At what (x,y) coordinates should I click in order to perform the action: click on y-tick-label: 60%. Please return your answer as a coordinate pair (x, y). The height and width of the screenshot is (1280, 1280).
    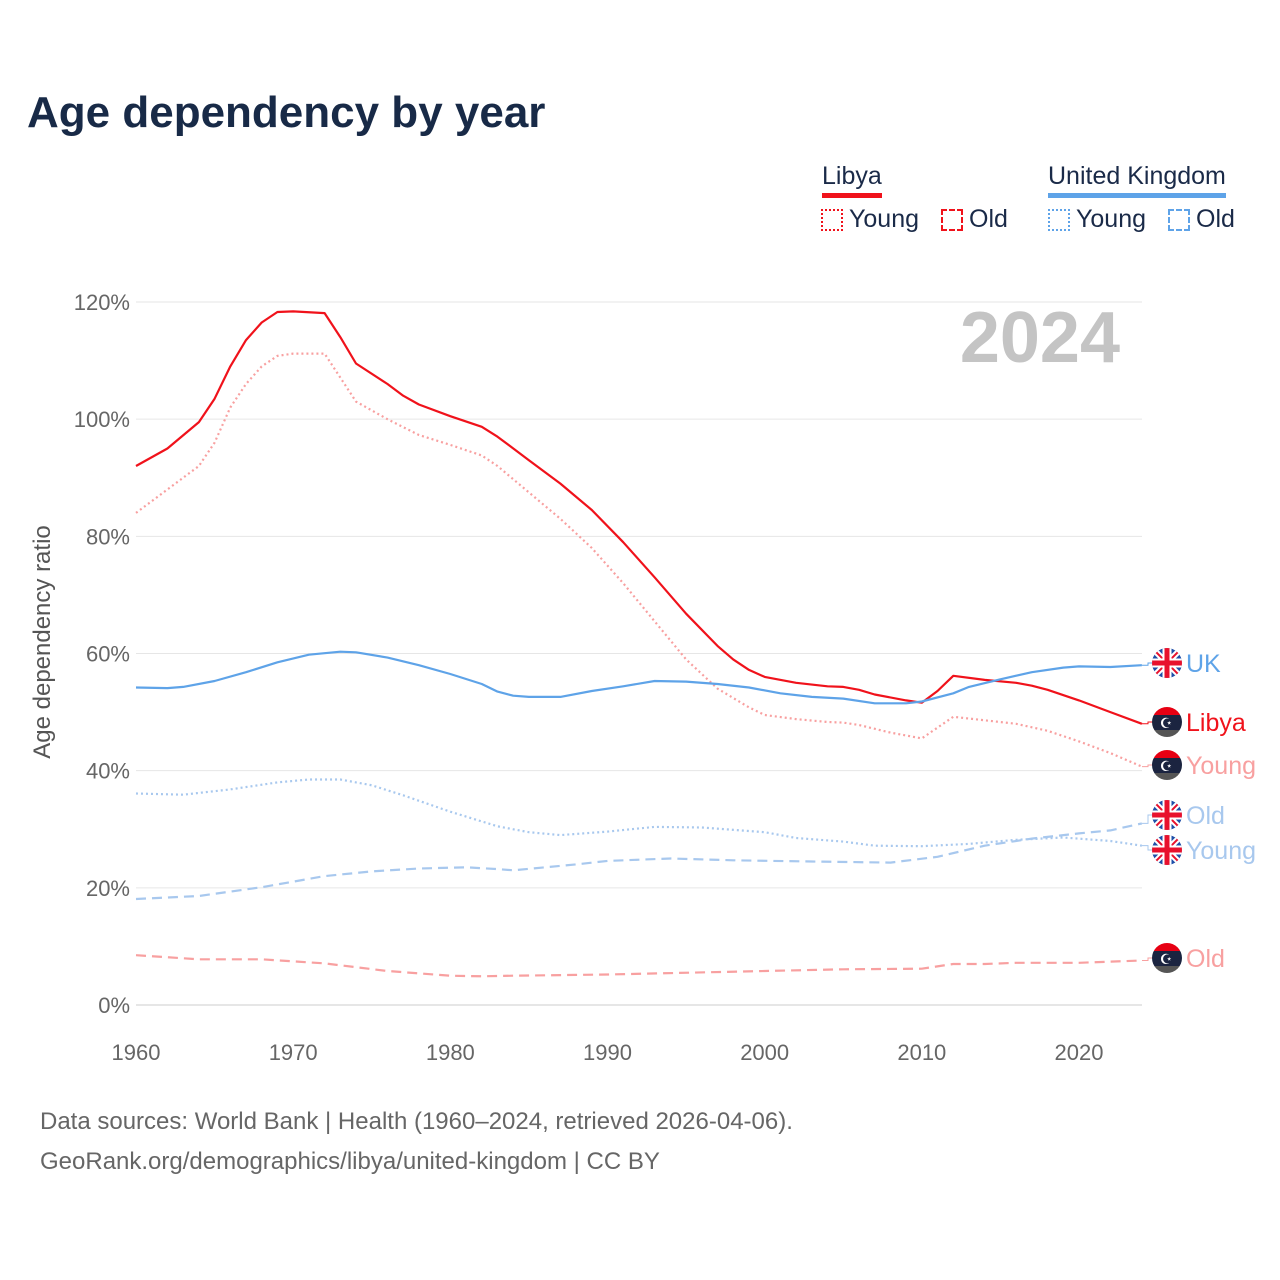
    Looking at the image, I should click on (108, 654).